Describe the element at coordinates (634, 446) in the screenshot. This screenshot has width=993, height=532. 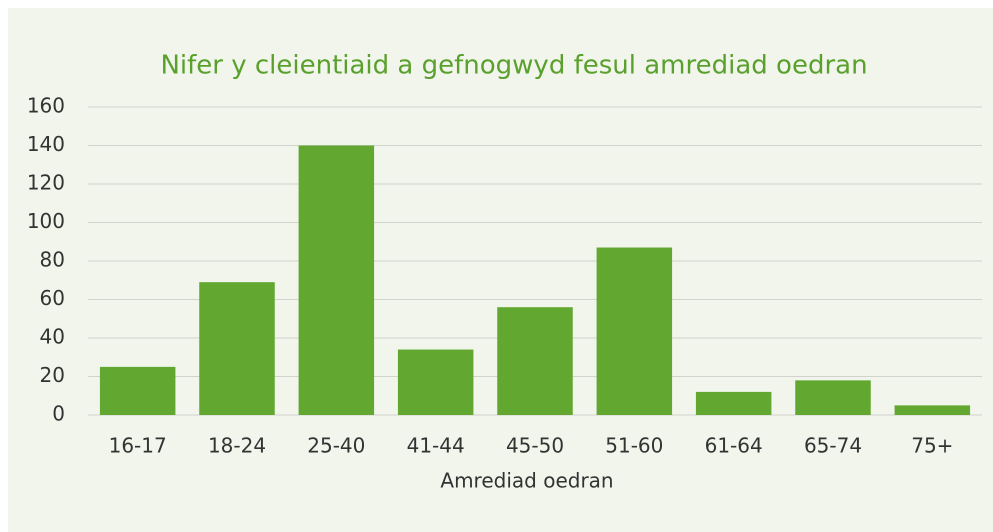
I see `x-tick-label: 51-60` at that location.